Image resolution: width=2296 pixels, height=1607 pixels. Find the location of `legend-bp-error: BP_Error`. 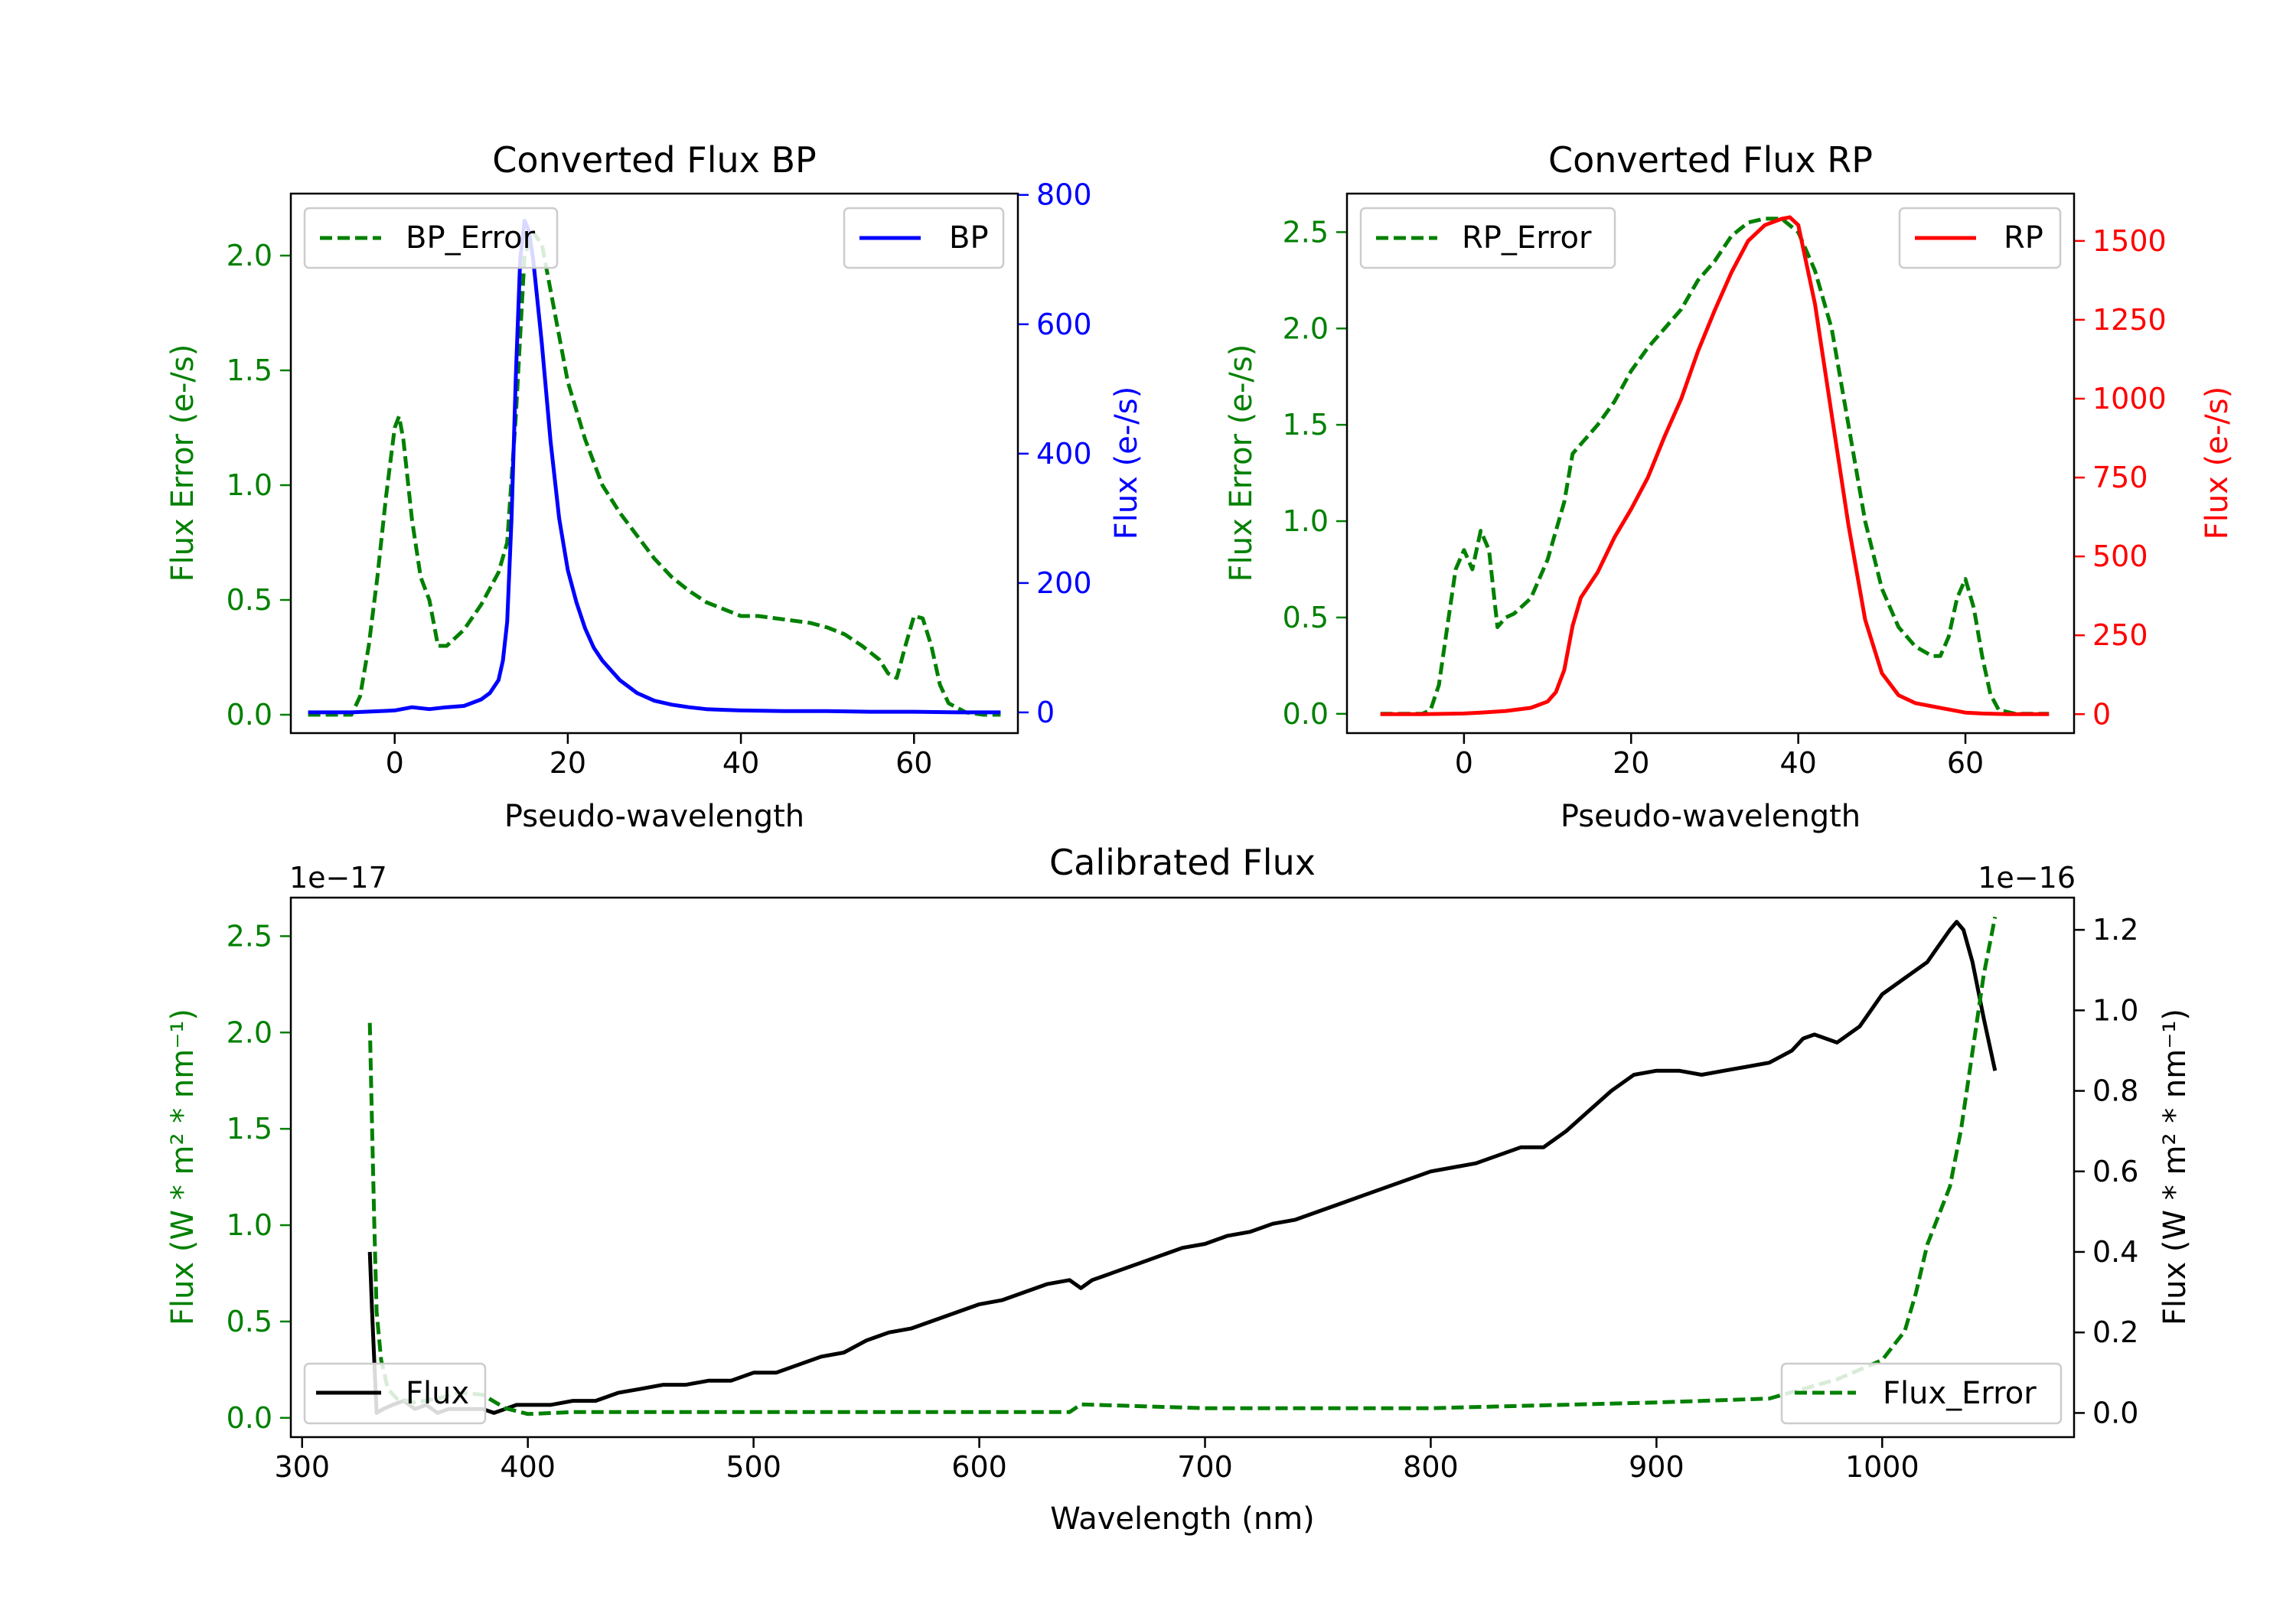

legend-bp-error: BP_Error is located at coordinates (431, 238).